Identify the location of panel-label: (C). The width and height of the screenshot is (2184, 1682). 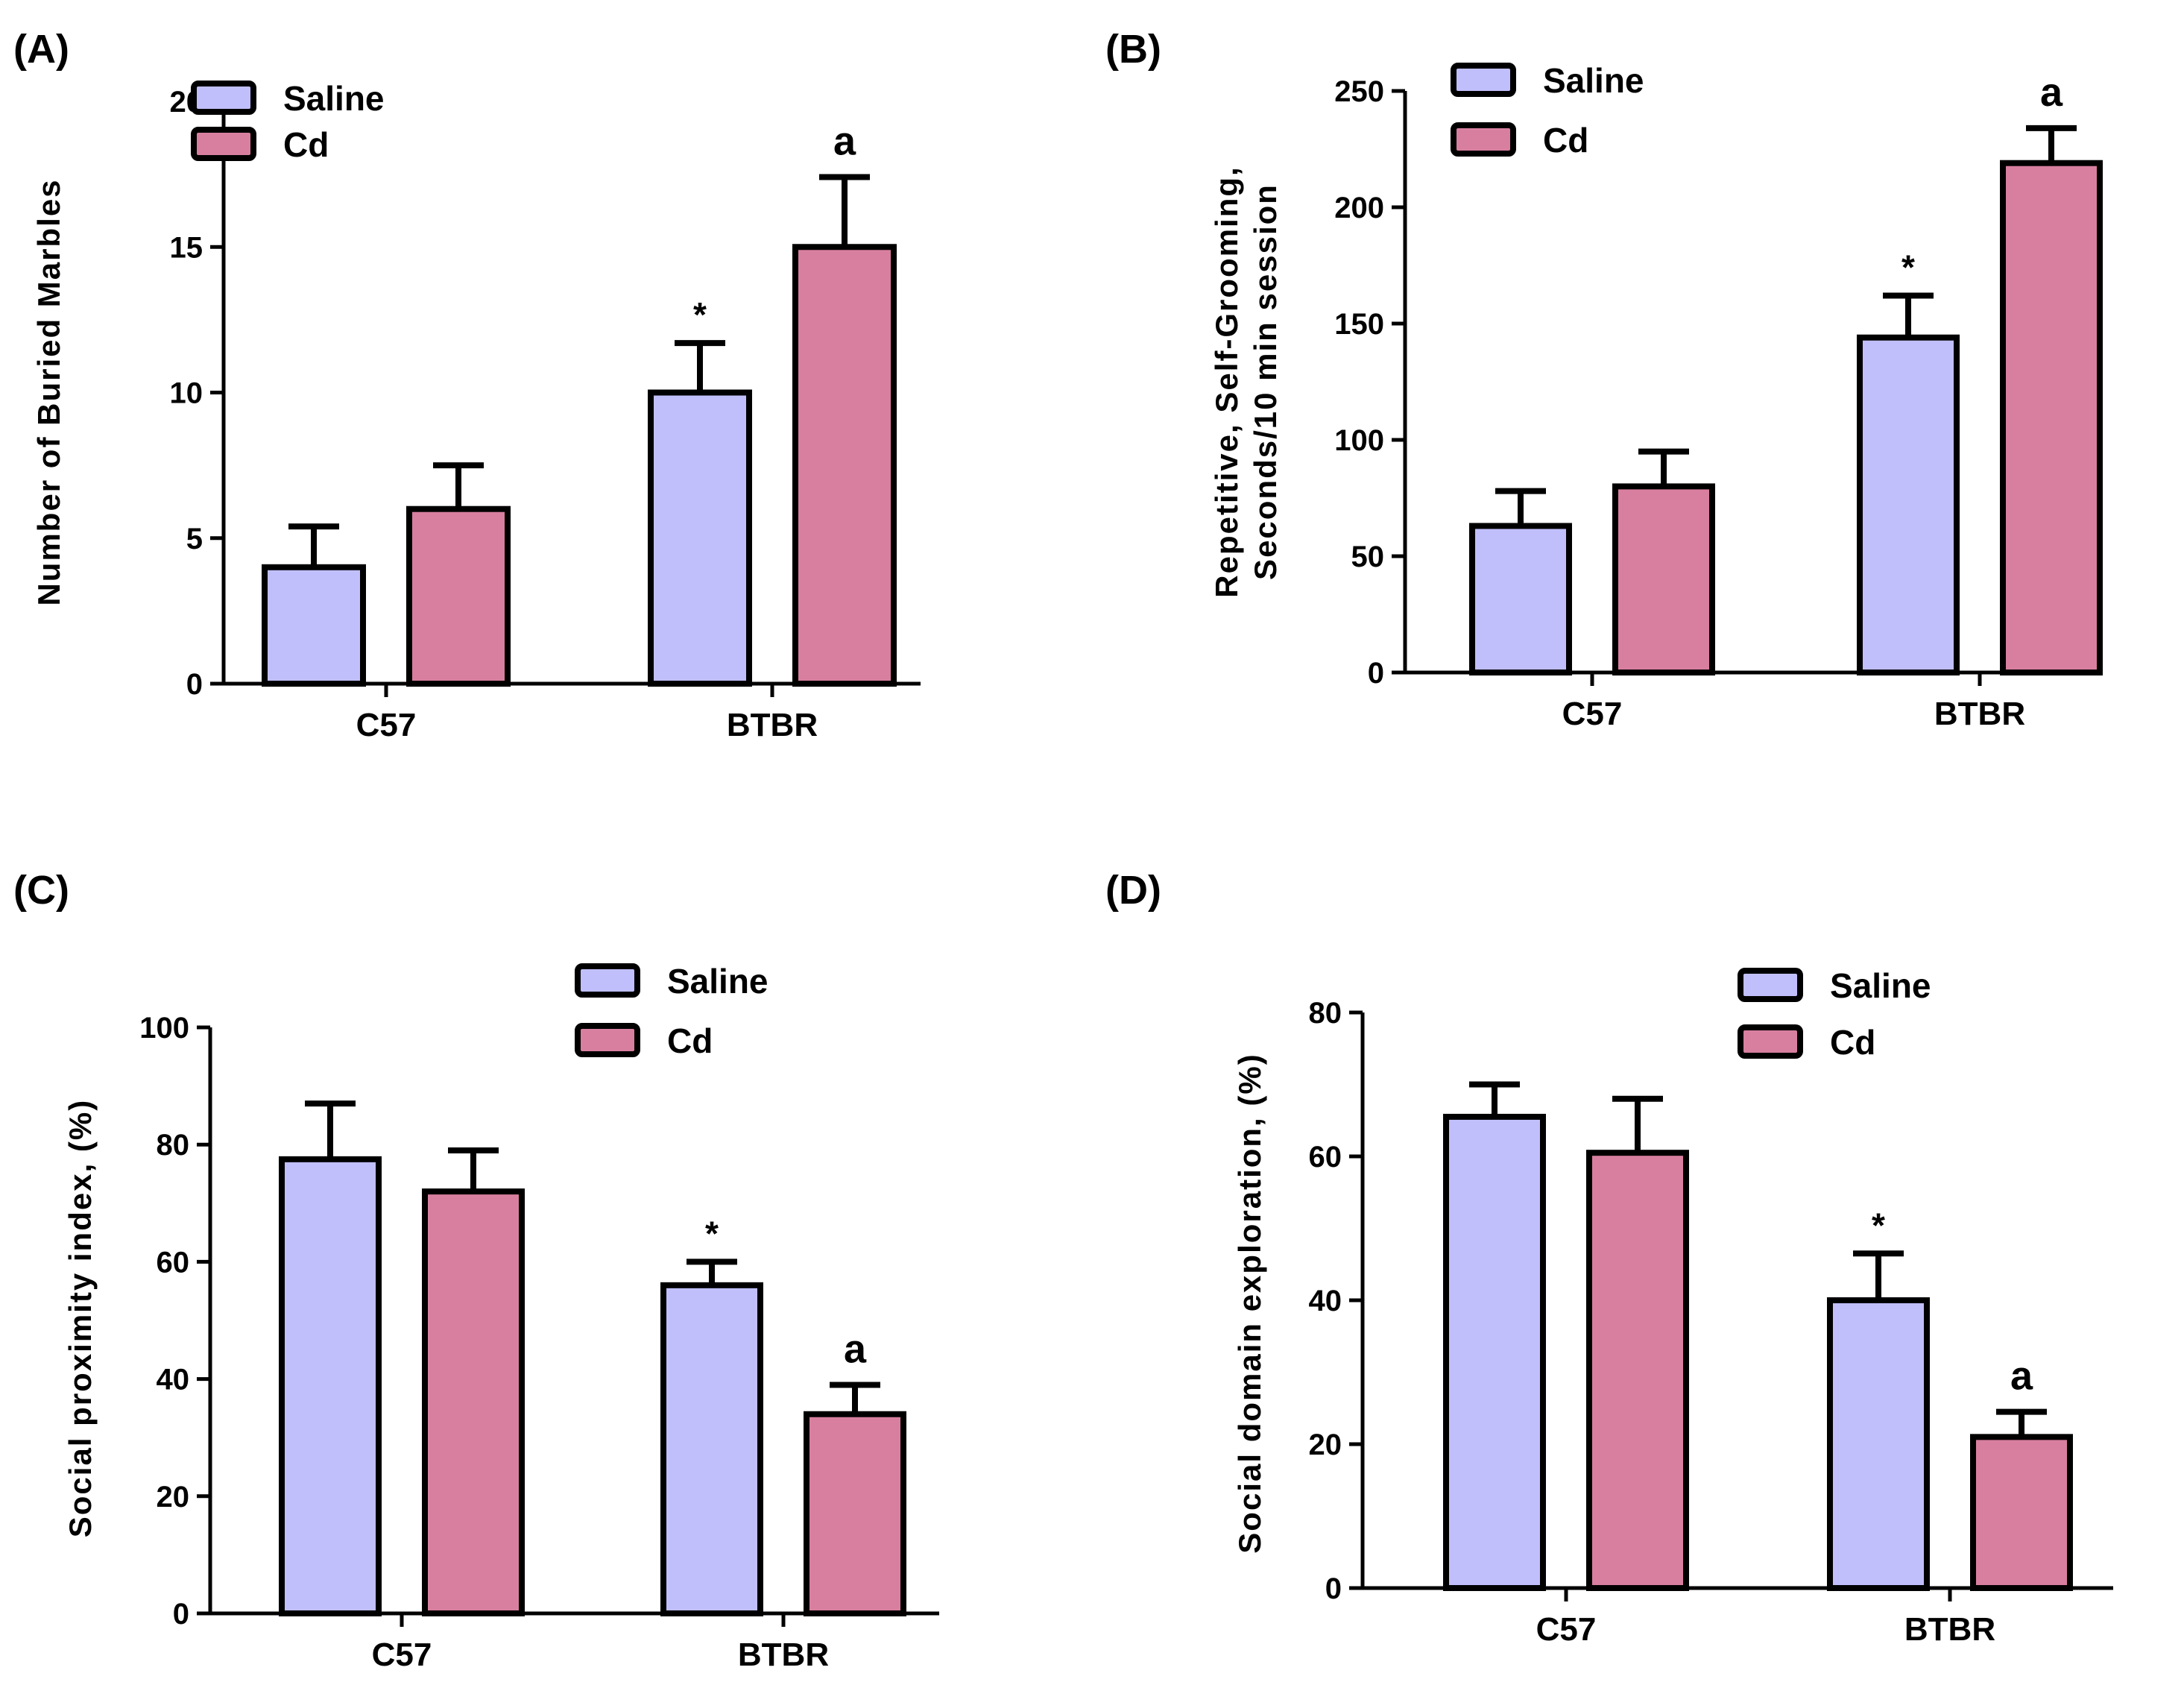
(41, 890).